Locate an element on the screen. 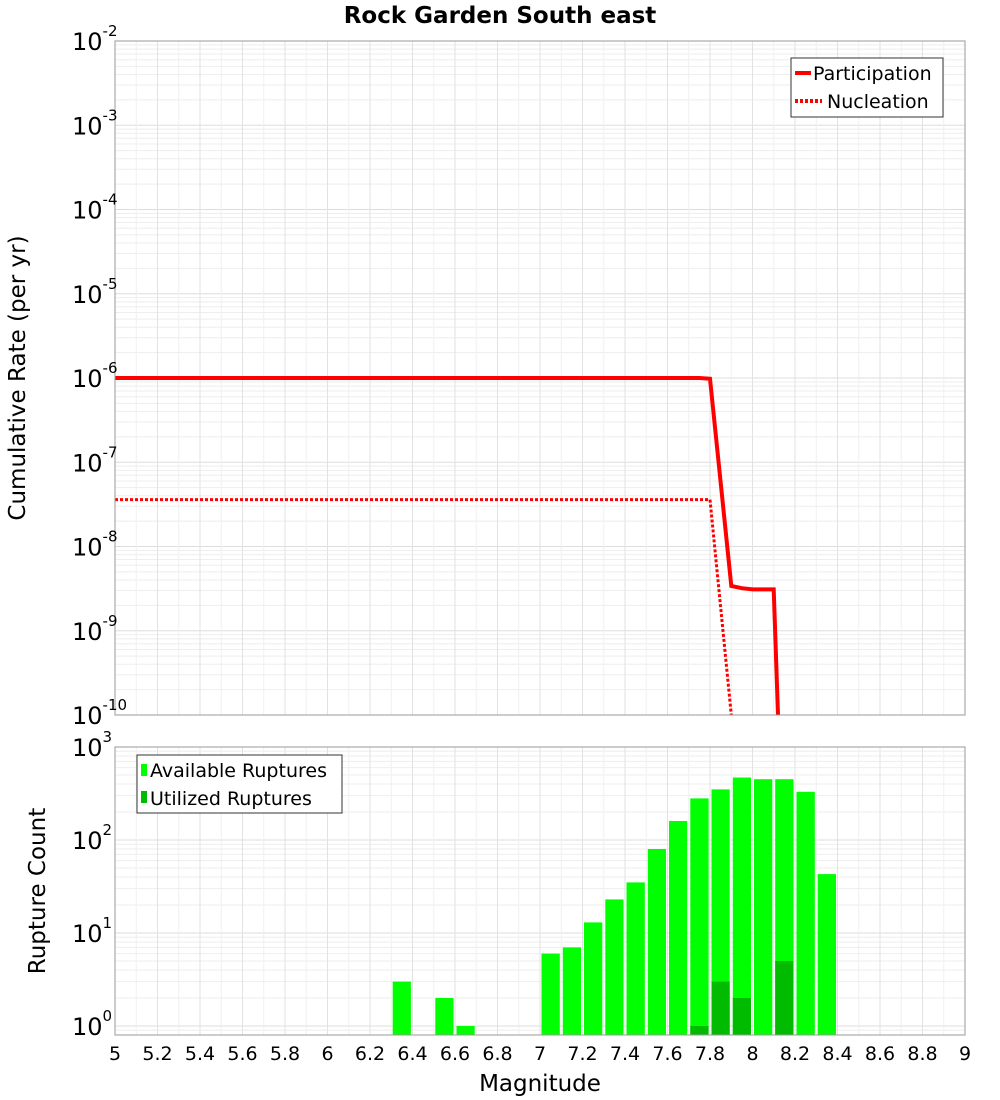  bottom-y-tick-label: 10² is located at coordinates (92, 838).